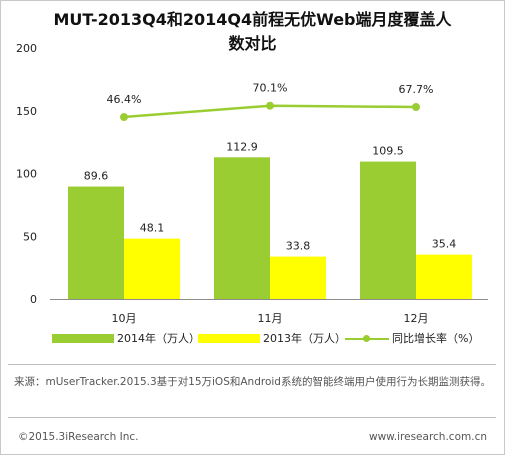 The image size is (505, 455). What do you see at coordinates (416, 318) in the screenshot?
I see `x-tick-label: 12月` at bounding box center [416, 318].